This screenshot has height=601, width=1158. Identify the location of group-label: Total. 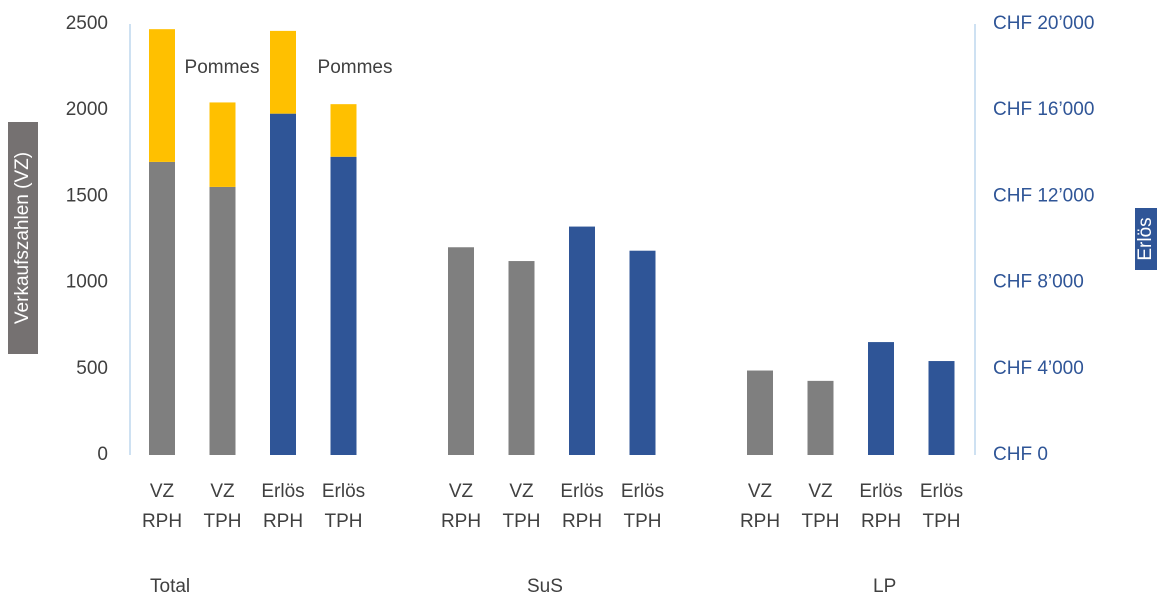
(170, 586).